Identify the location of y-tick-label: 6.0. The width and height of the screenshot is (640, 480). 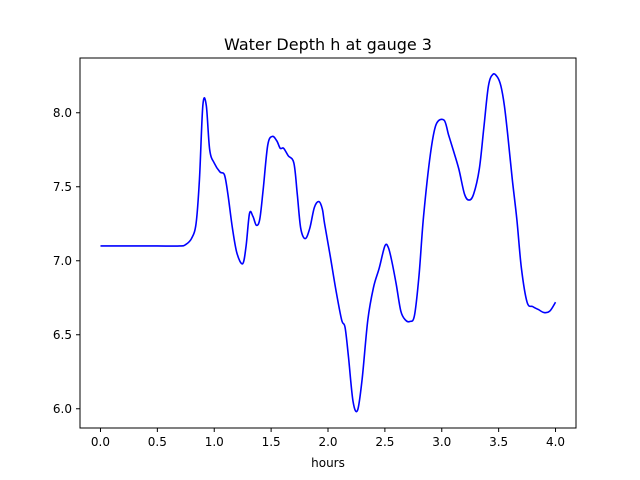
(62, 409).